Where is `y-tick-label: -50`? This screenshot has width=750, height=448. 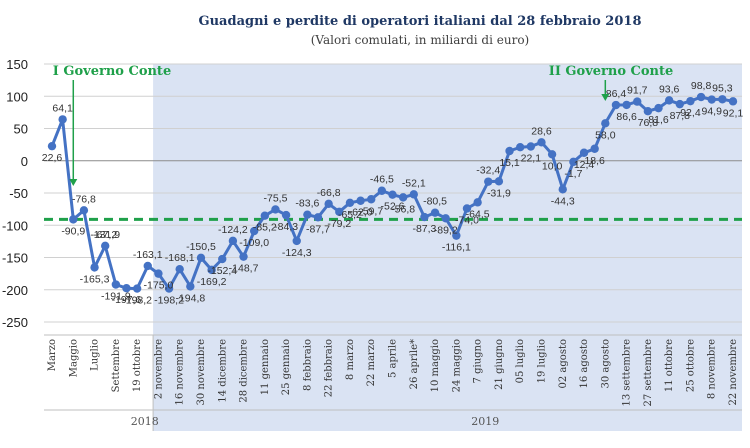 y-tick-label: -50 is located at coordinates (18, 193).